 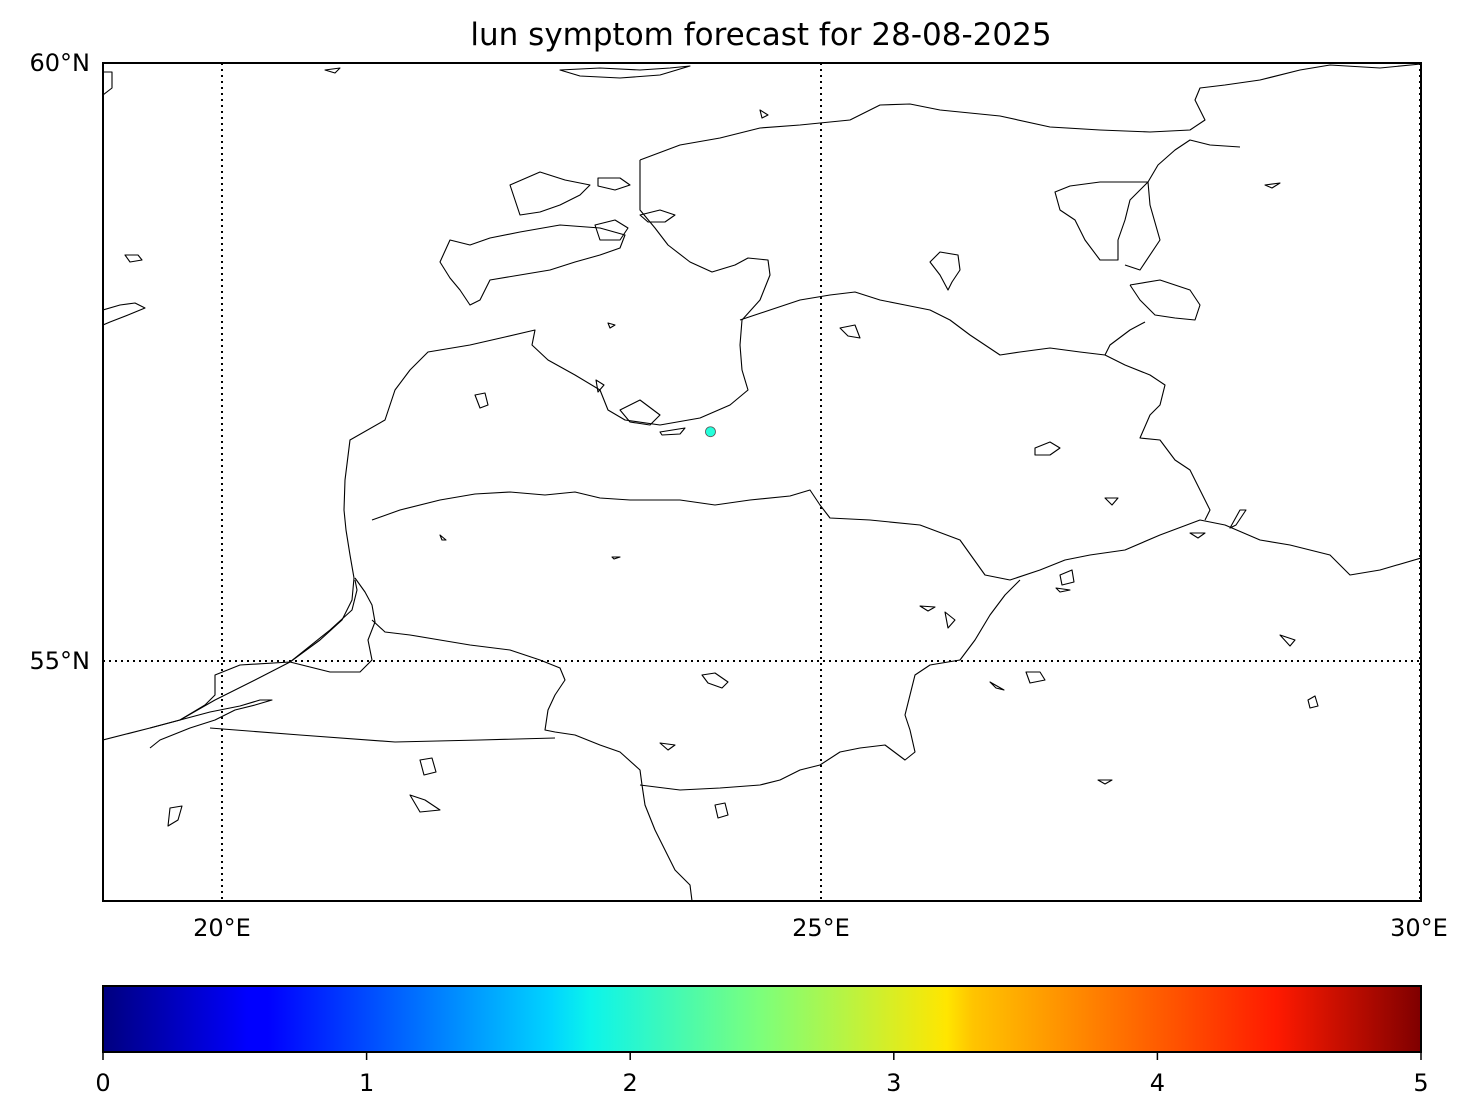 I want to click on map-title: lun symptom forecast for 28-08-2025, so click(x=760, y=35).